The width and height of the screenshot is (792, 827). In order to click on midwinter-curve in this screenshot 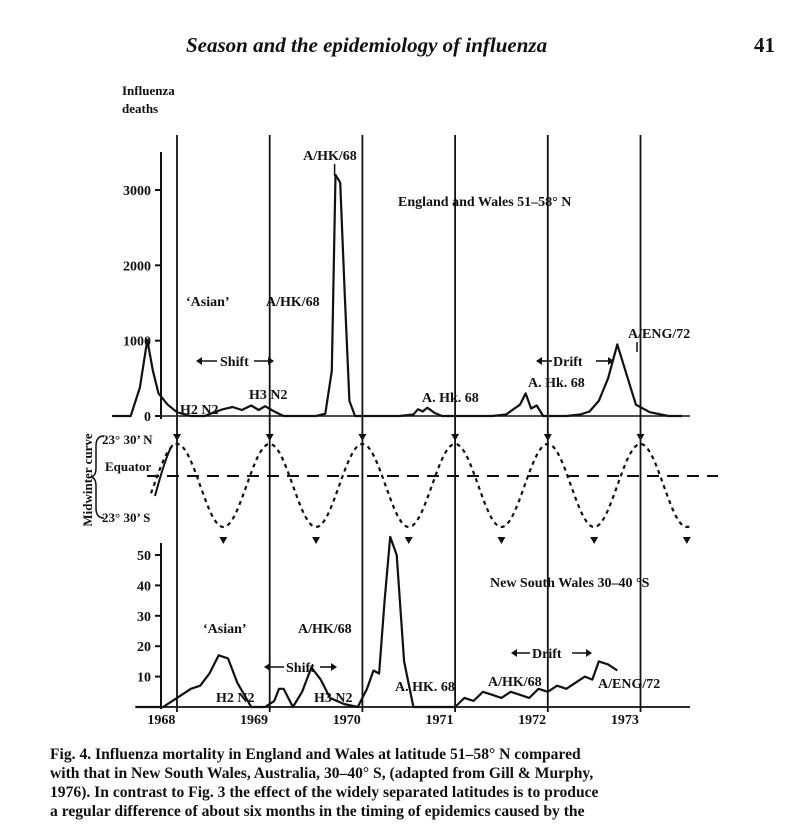, I will do `click(420, 485)`.